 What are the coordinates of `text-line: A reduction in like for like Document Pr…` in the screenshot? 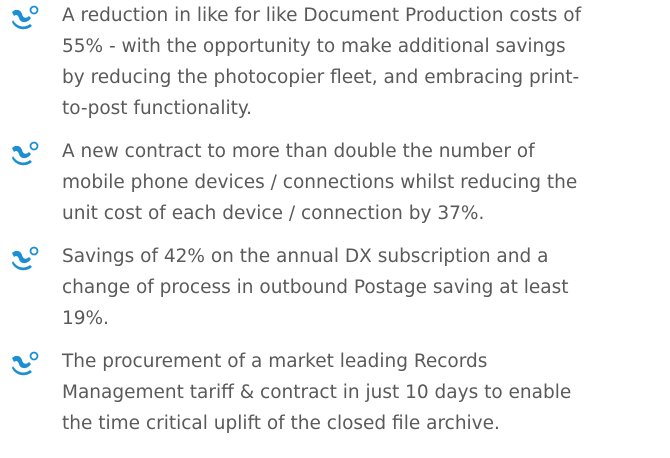 It's located at (322, 15).